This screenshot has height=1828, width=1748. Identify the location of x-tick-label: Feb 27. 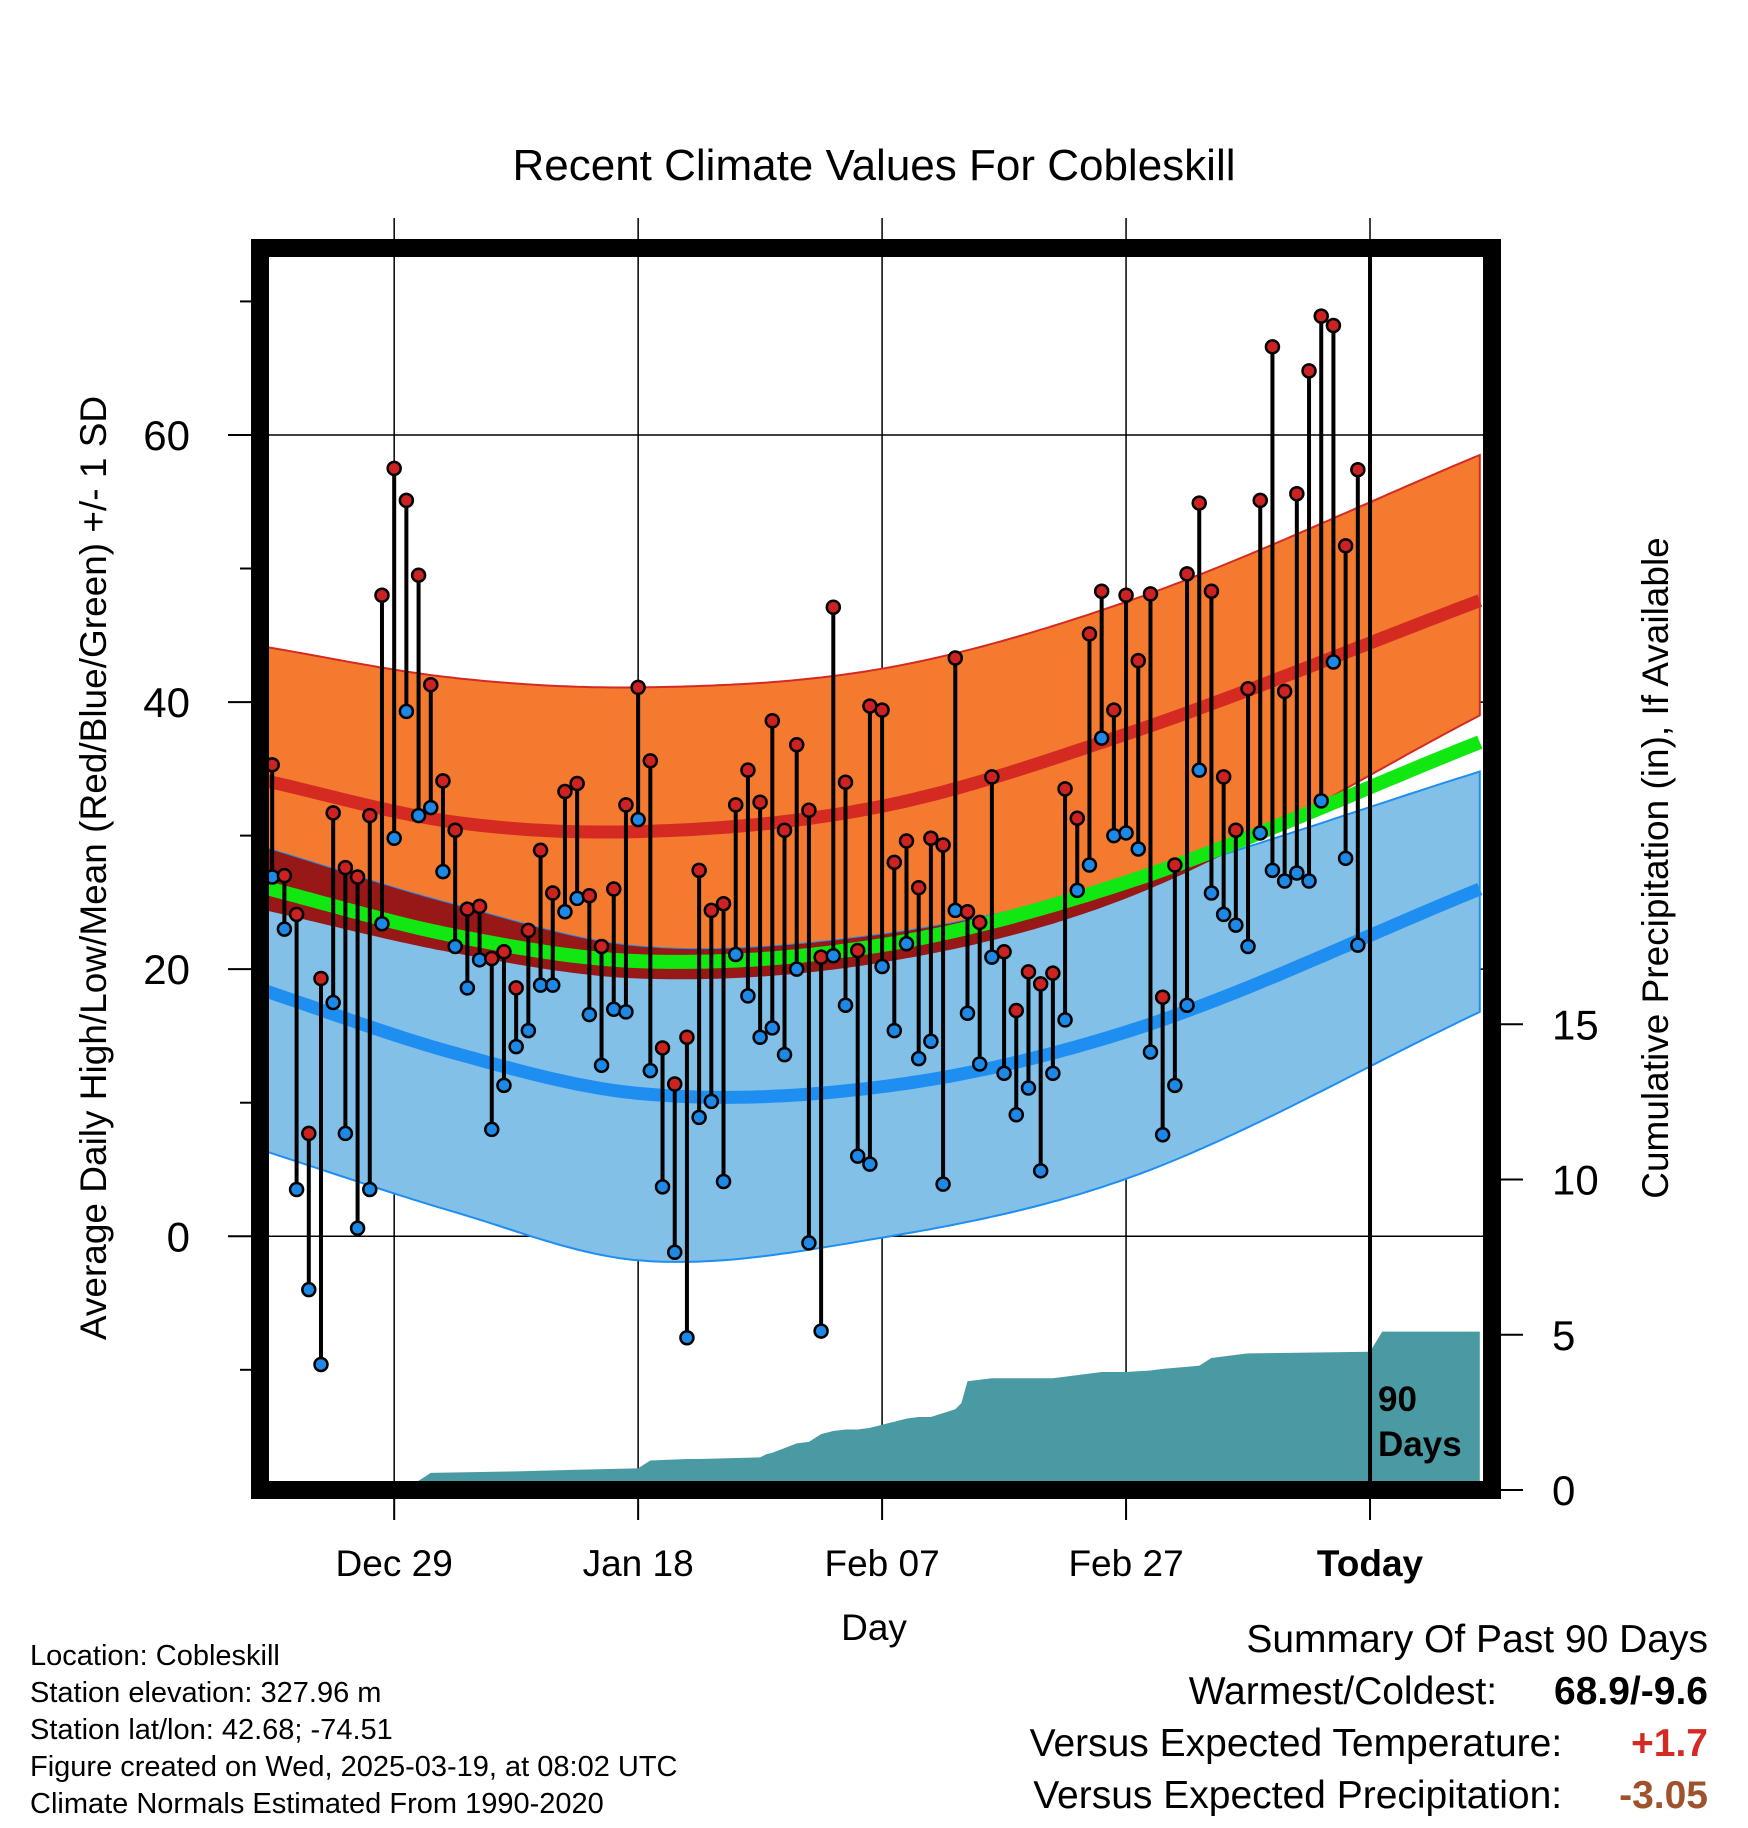
(1125, 1563).